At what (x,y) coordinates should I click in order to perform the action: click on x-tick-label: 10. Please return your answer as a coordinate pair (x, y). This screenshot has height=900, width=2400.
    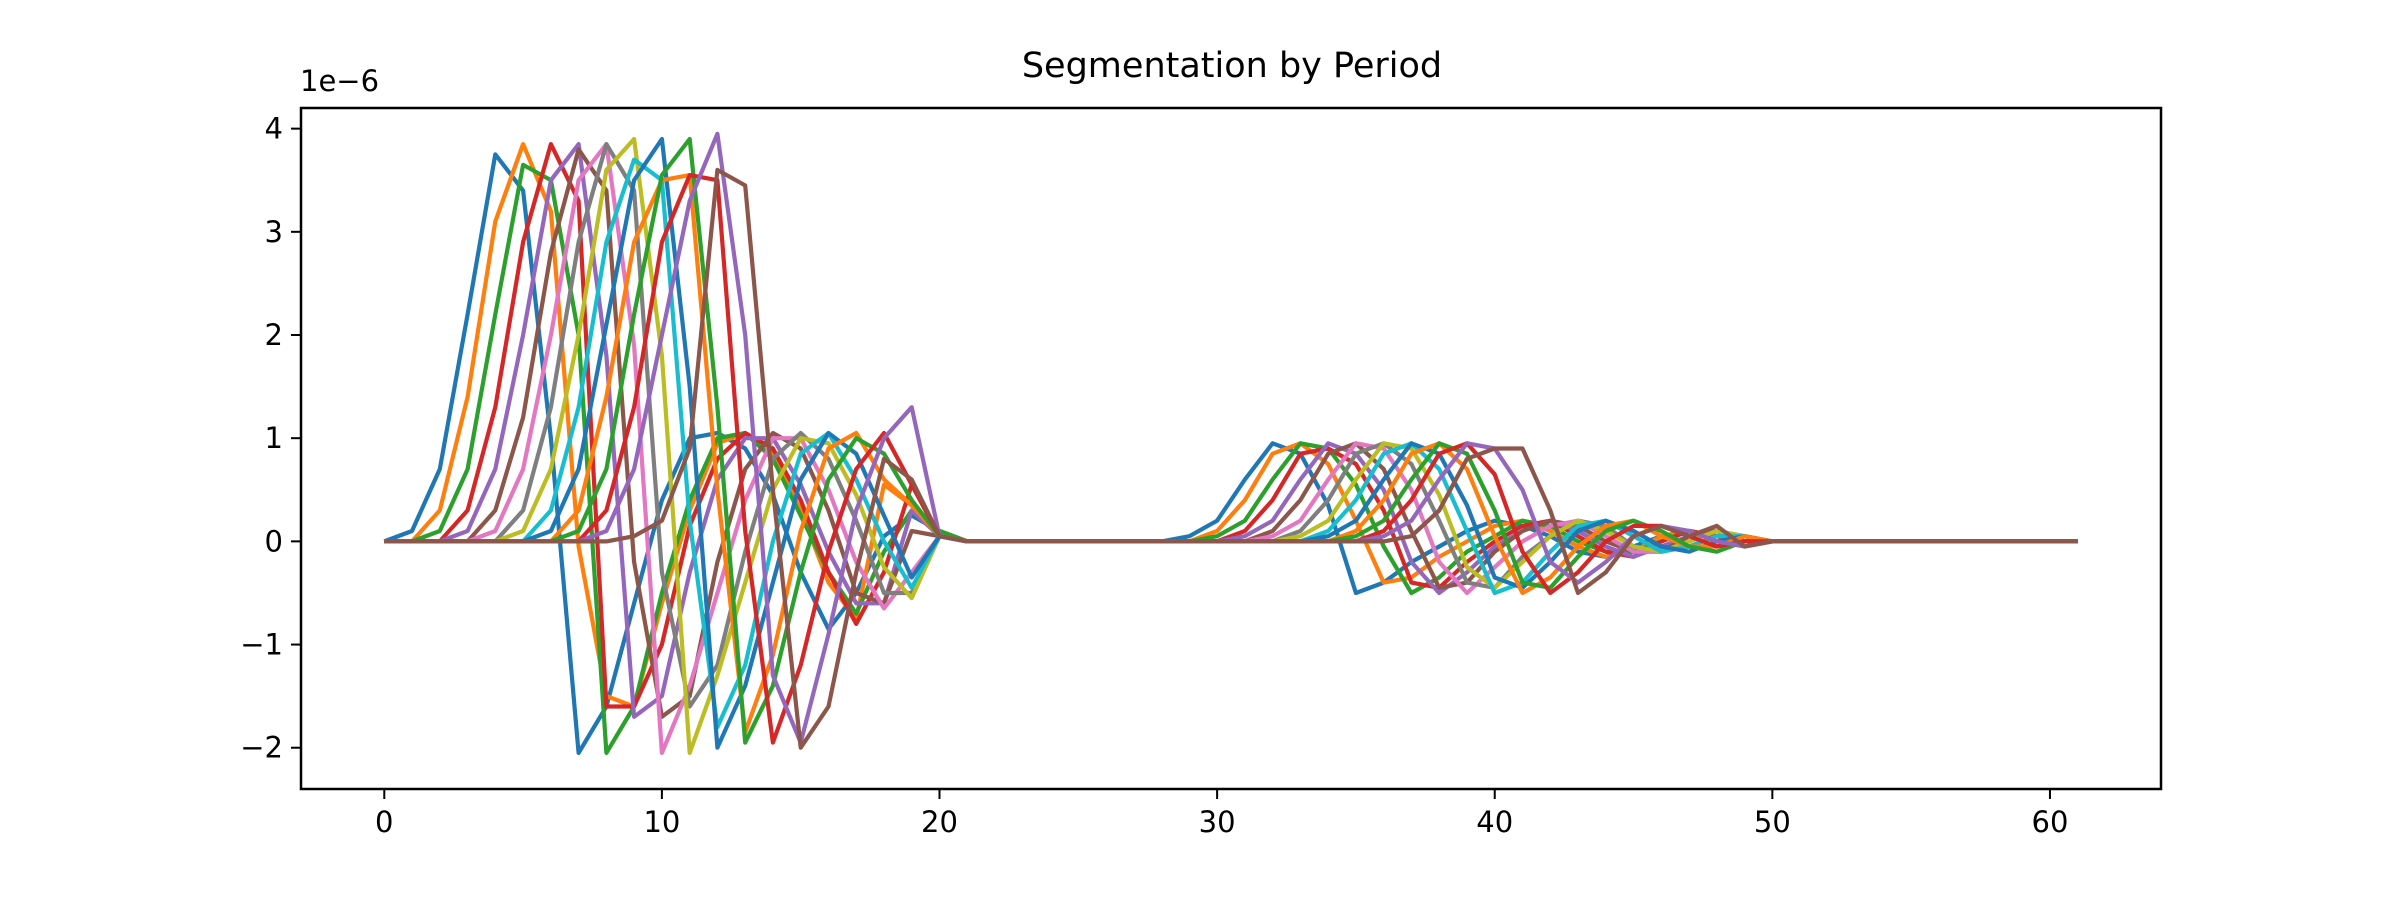
    Looking at the image, I should click on (661, 822).